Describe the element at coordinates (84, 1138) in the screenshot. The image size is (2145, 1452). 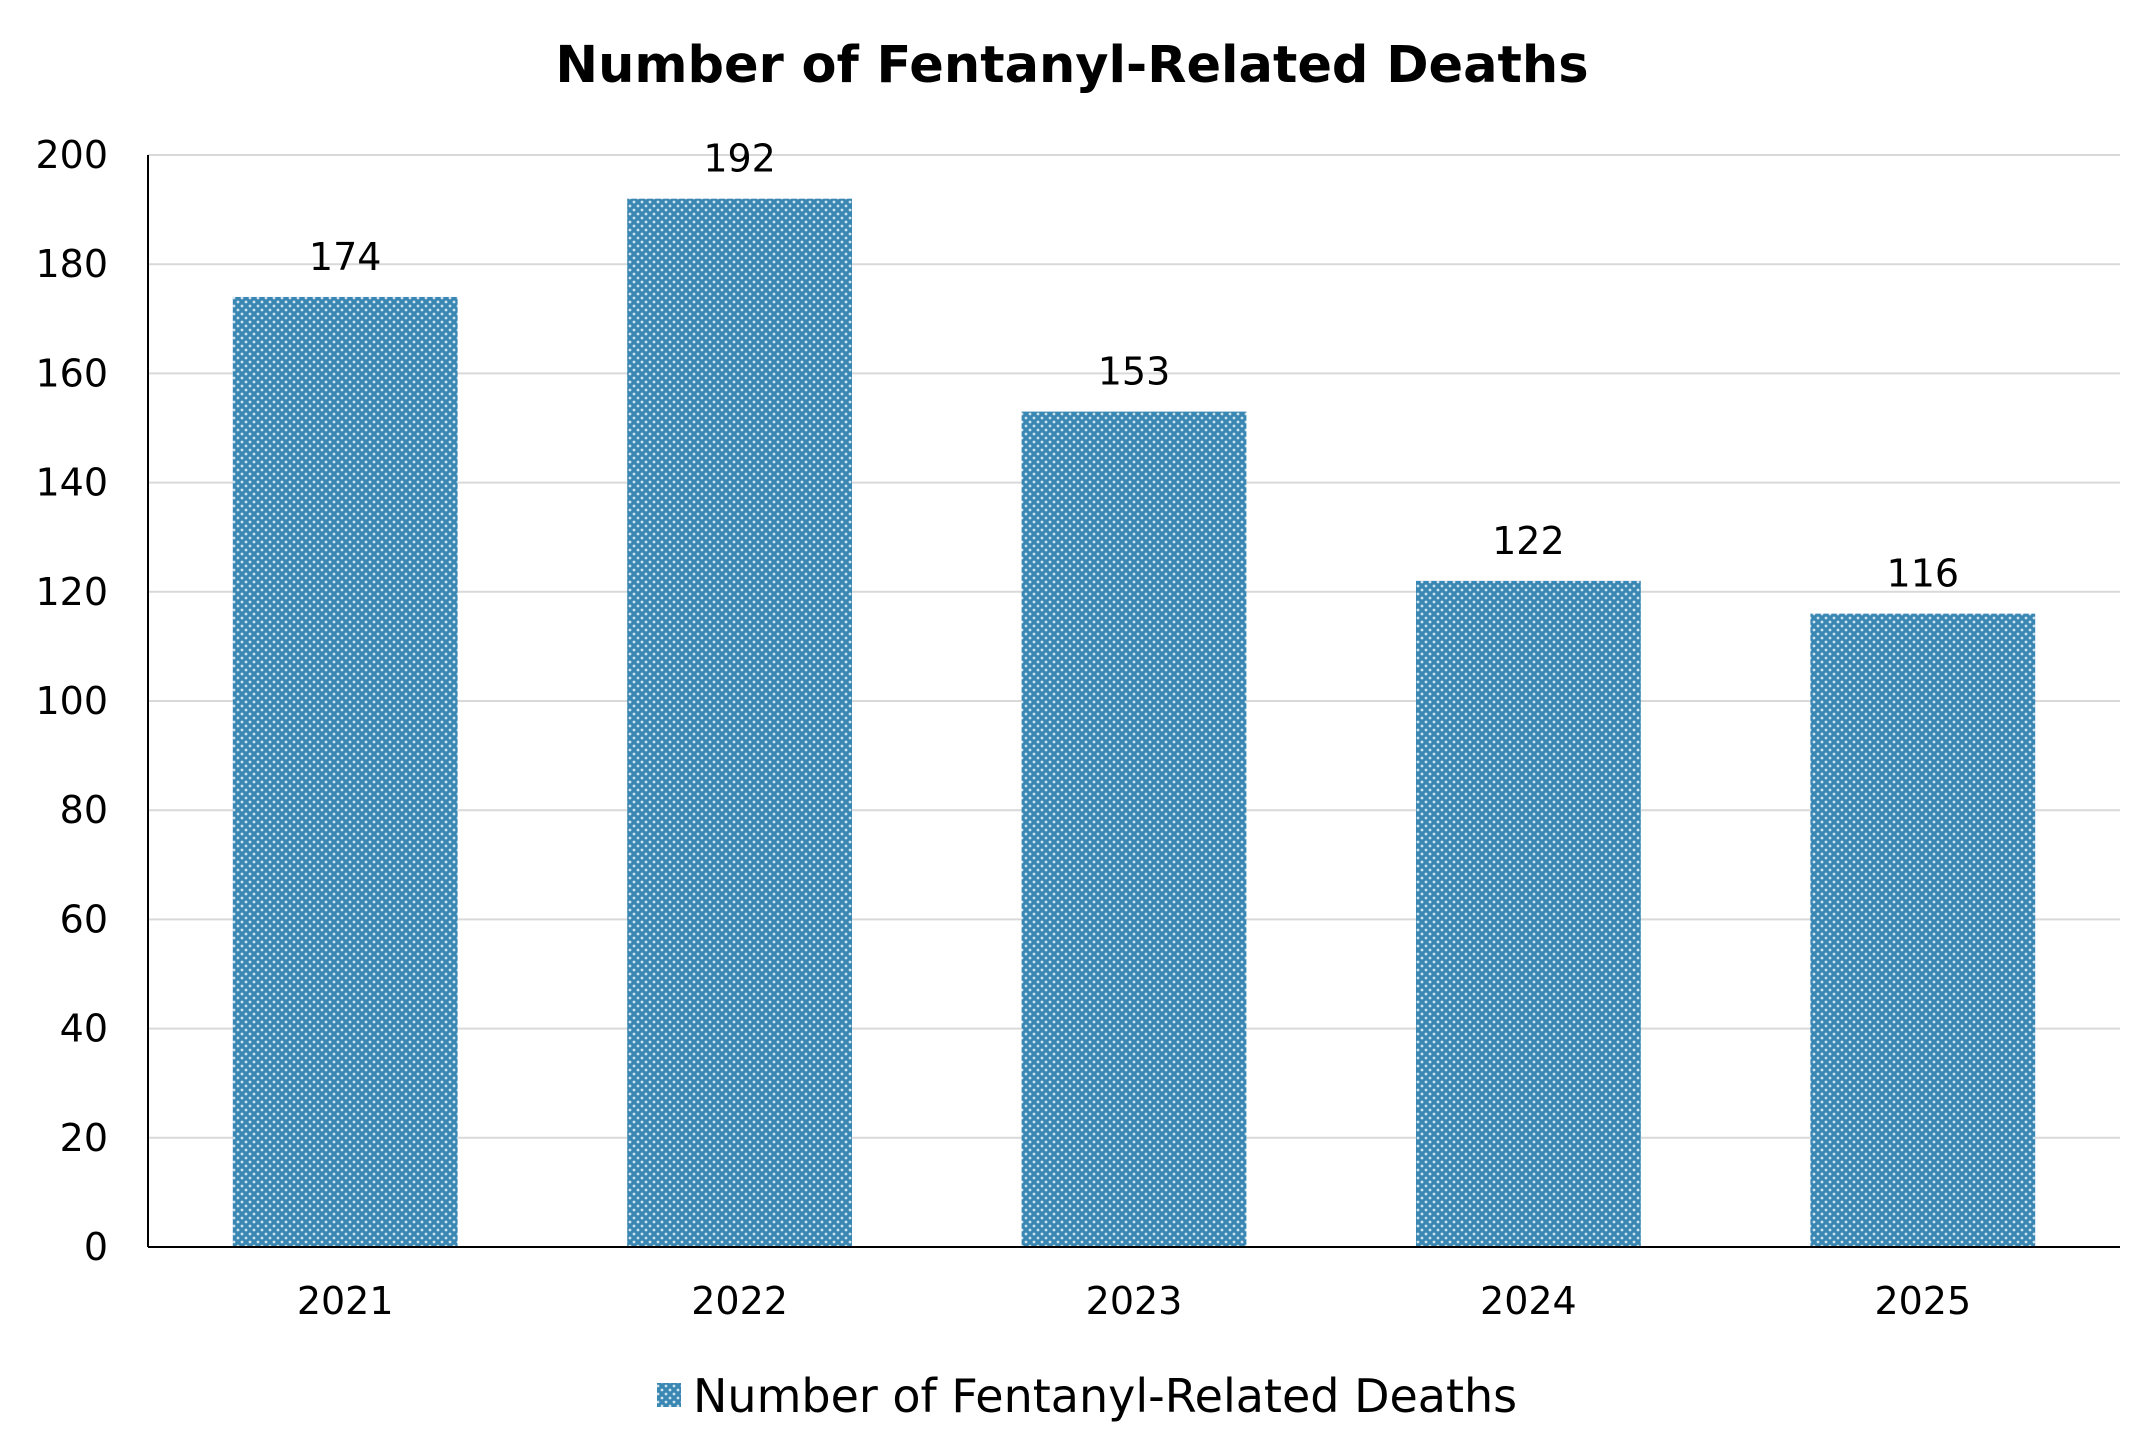
I see `y-tick-label: 20` at that location.